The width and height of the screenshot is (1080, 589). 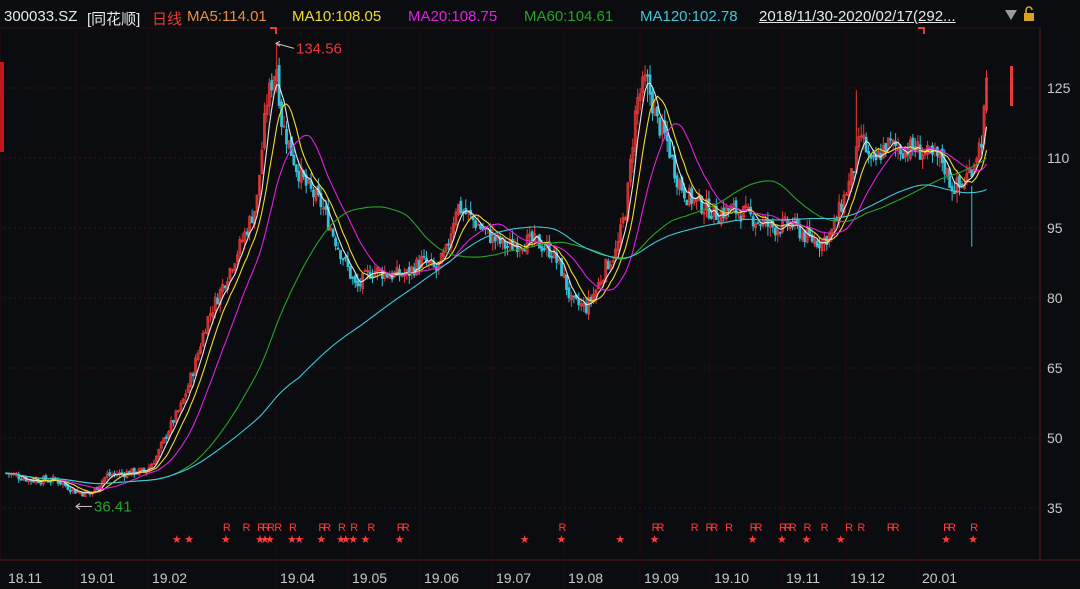 I want to click on x-tick-label: 19.01, so click(x=97, y=578).